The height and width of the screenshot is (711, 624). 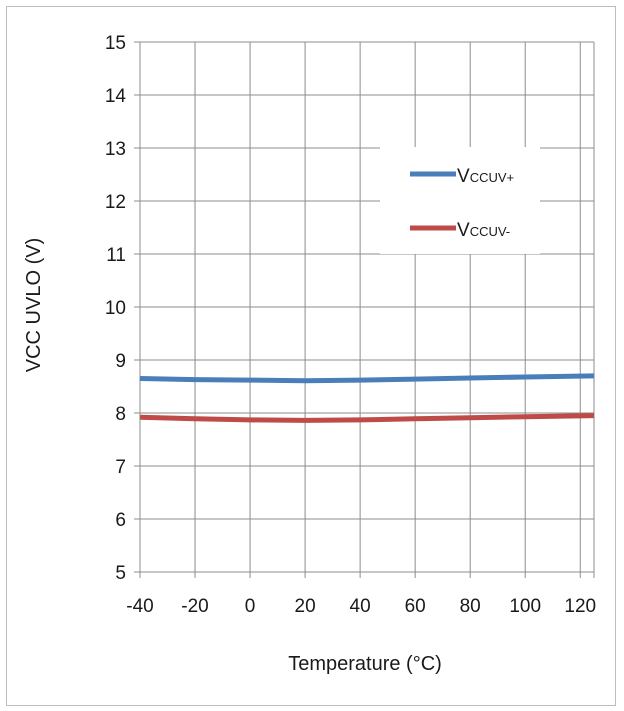 I want to click on x-tick-label: 120, so click(x=580, y=606).